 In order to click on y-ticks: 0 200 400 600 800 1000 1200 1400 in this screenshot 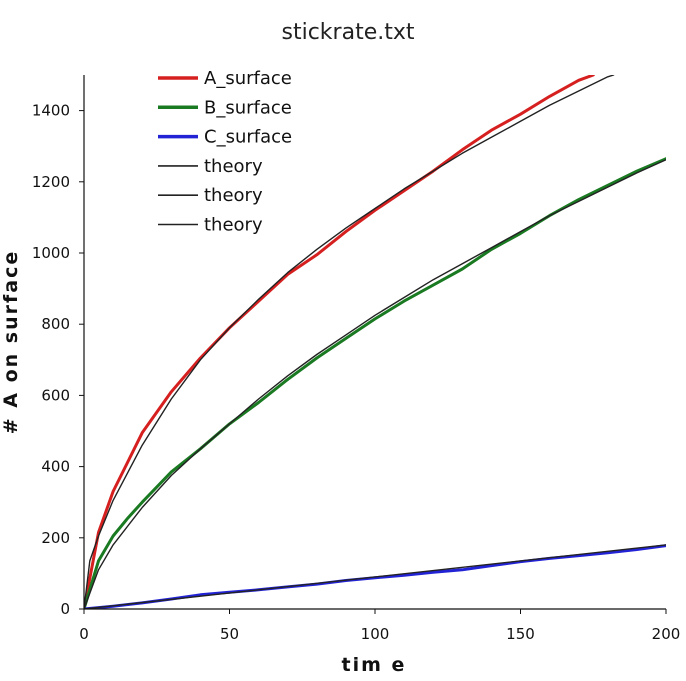, I will do `click(58, 360)`.